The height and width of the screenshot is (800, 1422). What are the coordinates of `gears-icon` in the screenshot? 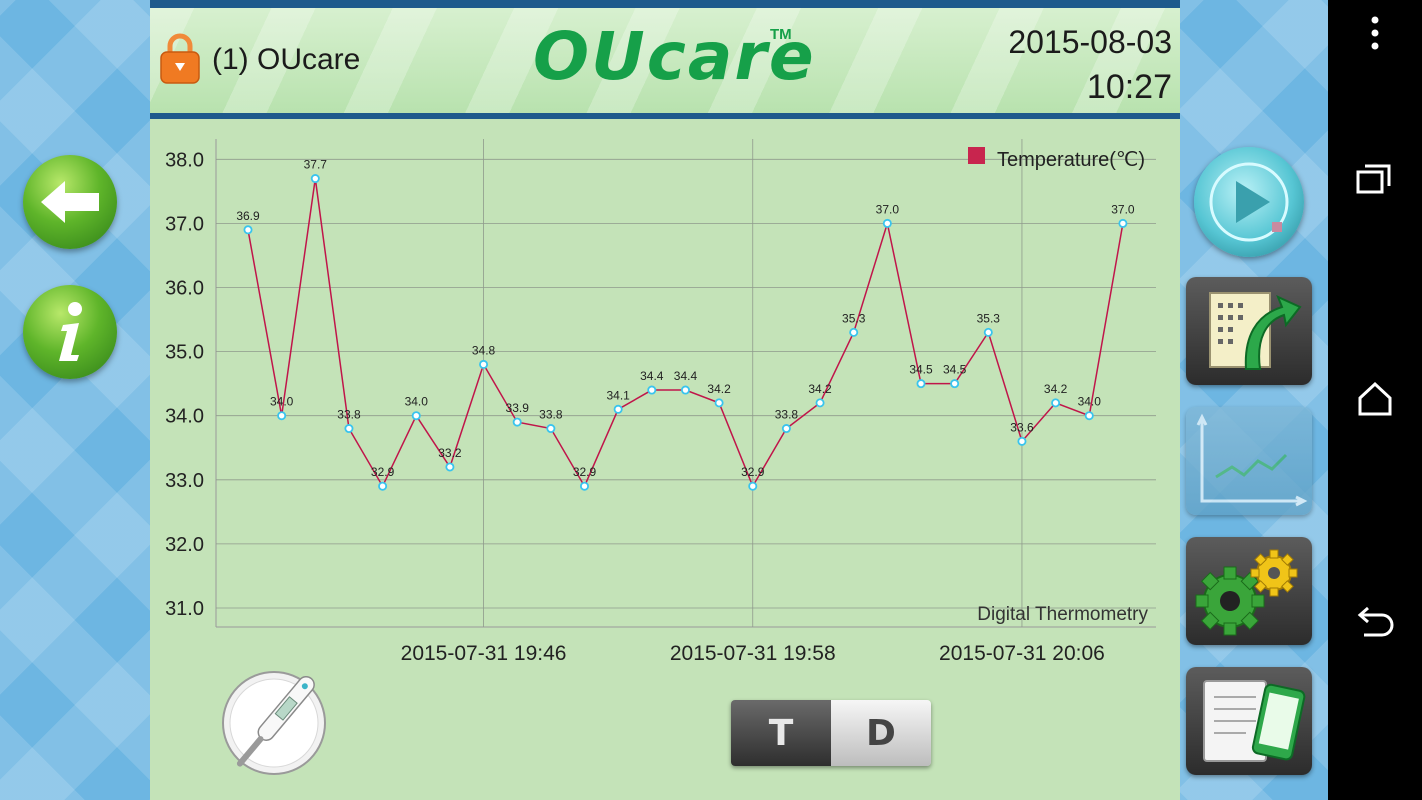 It's located at (1246, 592).